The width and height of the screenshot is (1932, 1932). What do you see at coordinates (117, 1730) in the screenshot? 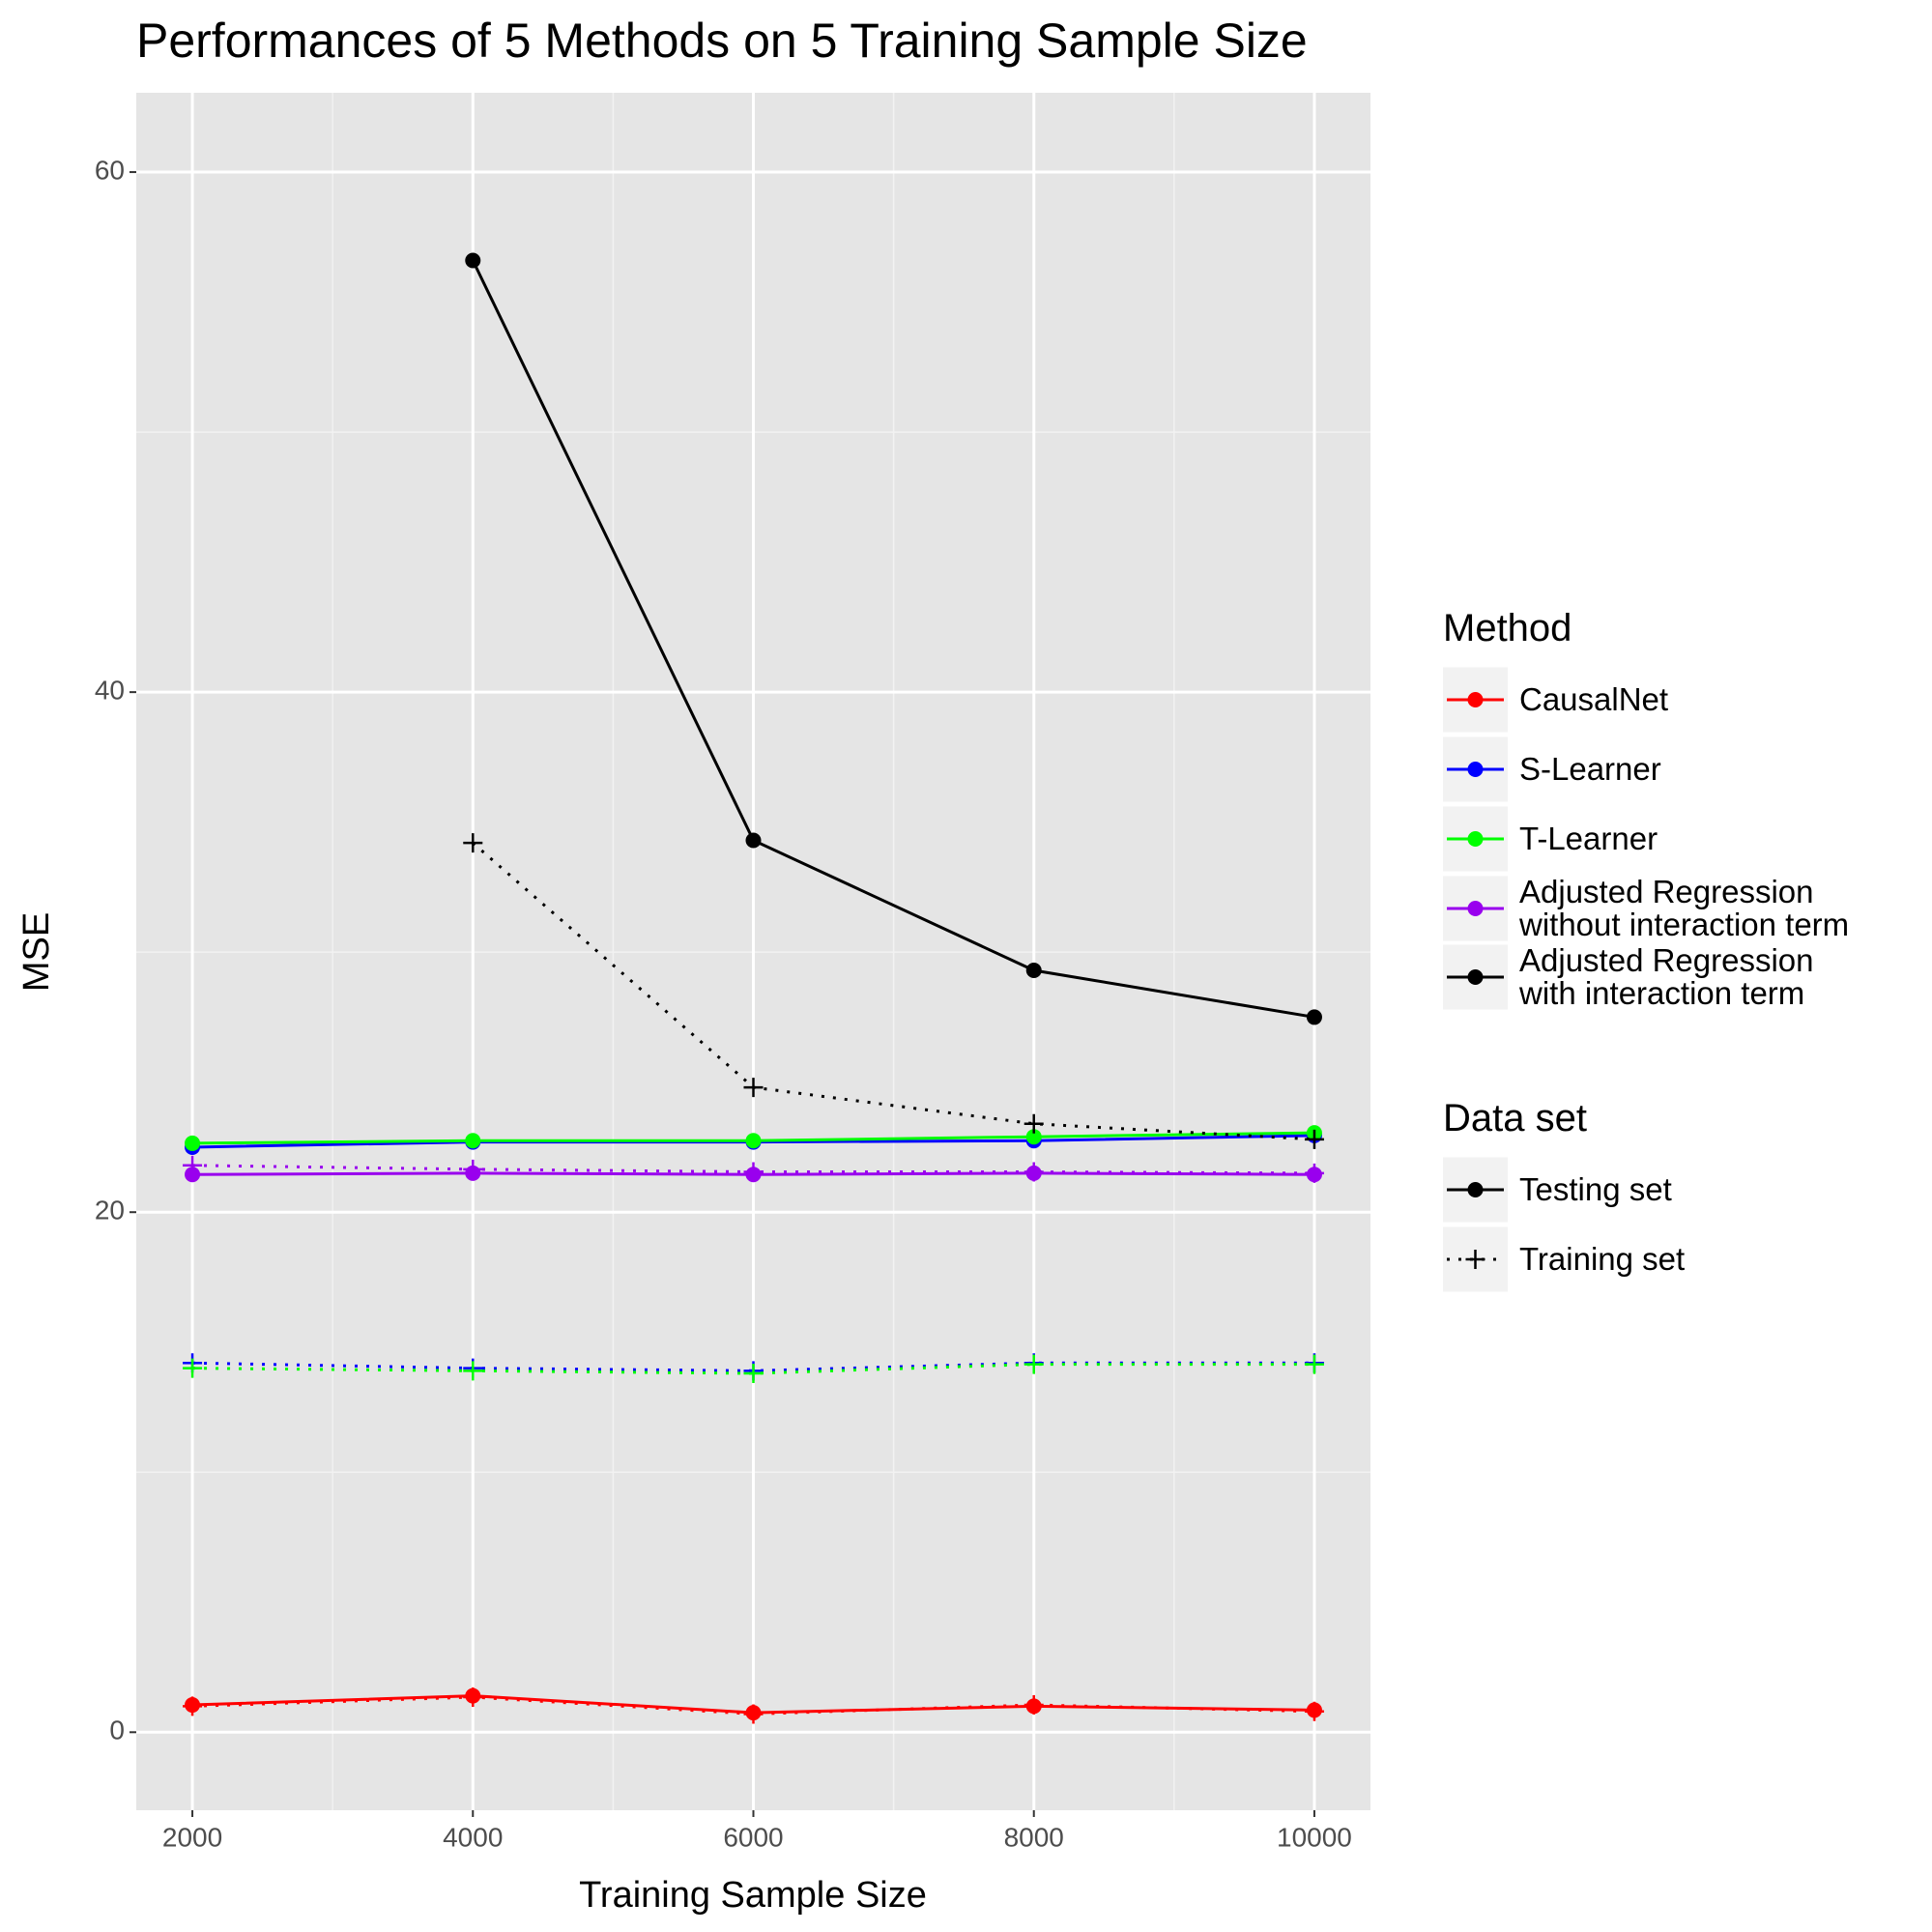
I see `y-tick-label: 0` at bounding box center [117, 1730].